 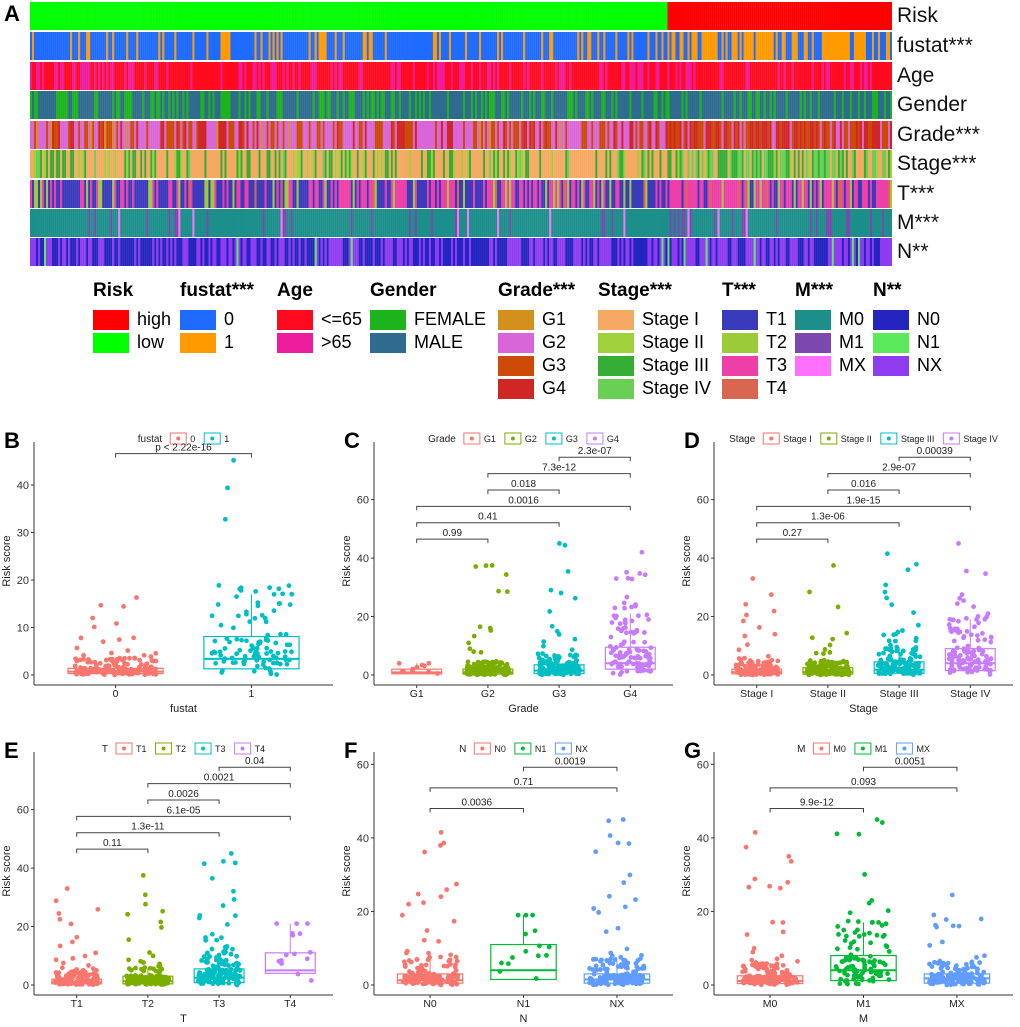 I want to click on comparison-bracket, so click(x=559, y=475).